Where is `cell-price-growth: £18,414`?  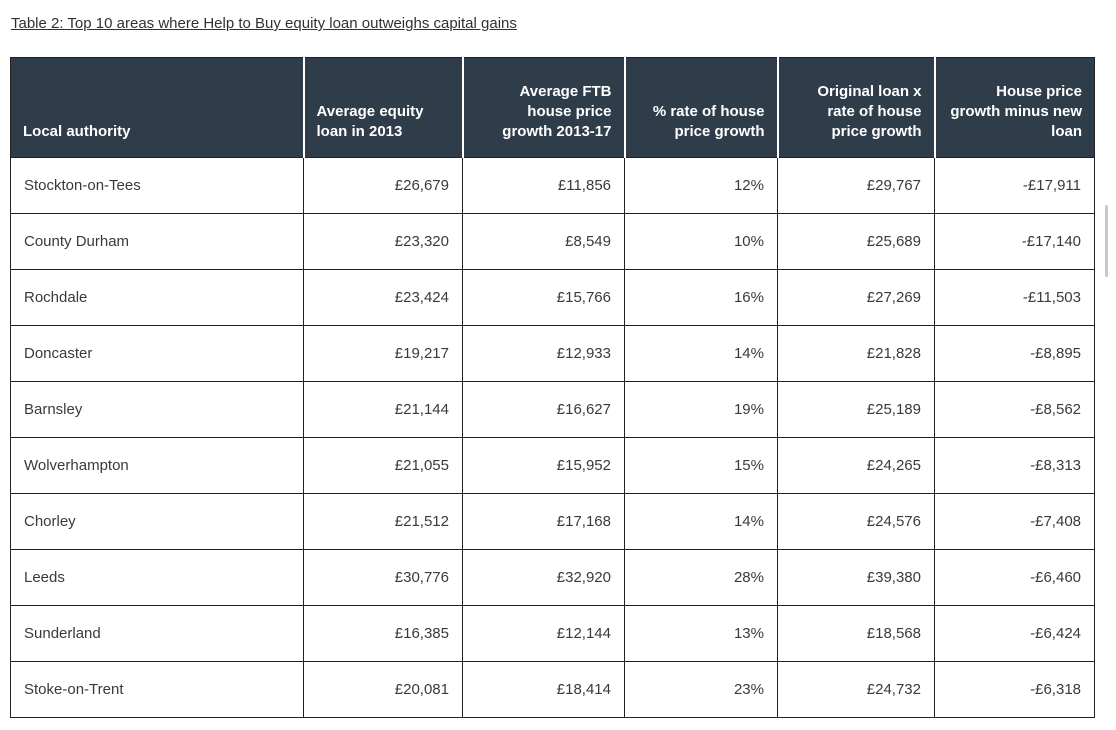
cell-price-growth: £18,414 is located at coordinates (543, 689).